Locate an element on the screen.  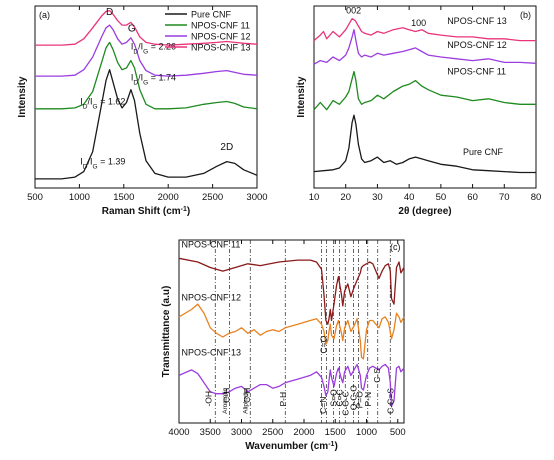
band-label: Aliphatic is located at coordinates (246, 401).